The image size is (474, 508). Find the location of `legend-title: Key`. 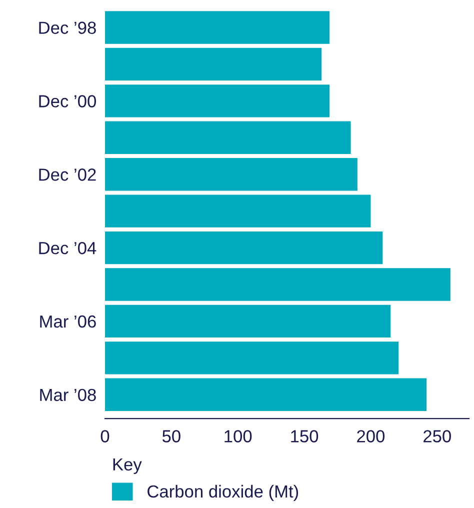

legend-title: Key is located at coordinates (127, 466).